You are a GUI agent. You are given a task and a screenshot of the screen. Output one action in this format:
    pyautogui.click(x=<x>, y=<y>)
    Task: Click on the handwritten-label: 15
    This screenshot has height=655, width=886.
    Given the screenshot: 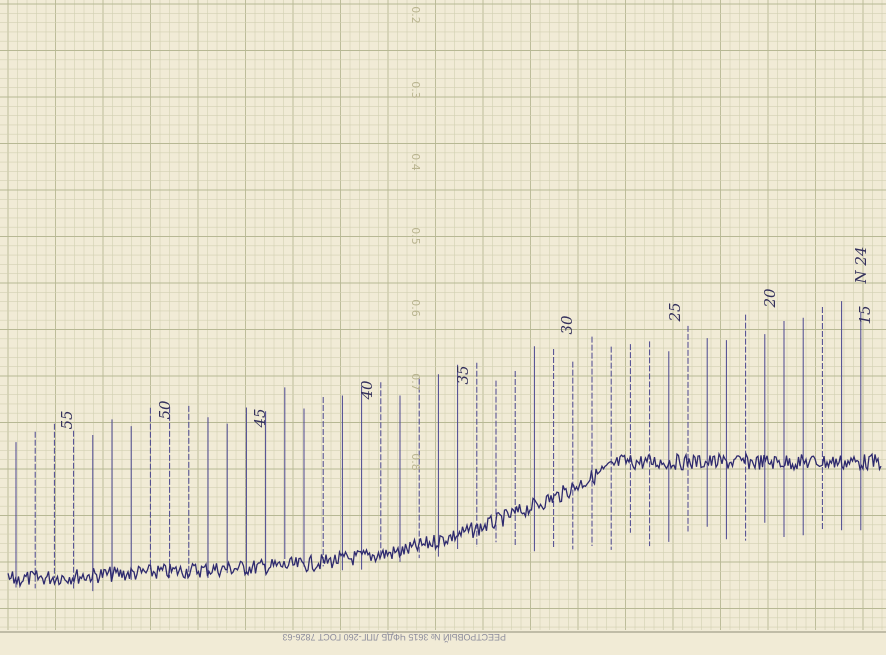 What is the action you would take?
    pyautogui.click(x=865, y=314)
    